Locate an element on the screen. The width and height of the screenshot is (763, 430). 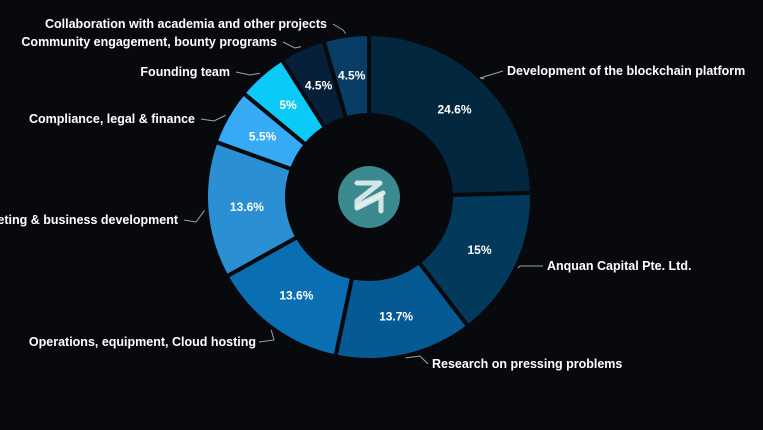
slice-category-label: Founding team is located at coordinates (185, 72).